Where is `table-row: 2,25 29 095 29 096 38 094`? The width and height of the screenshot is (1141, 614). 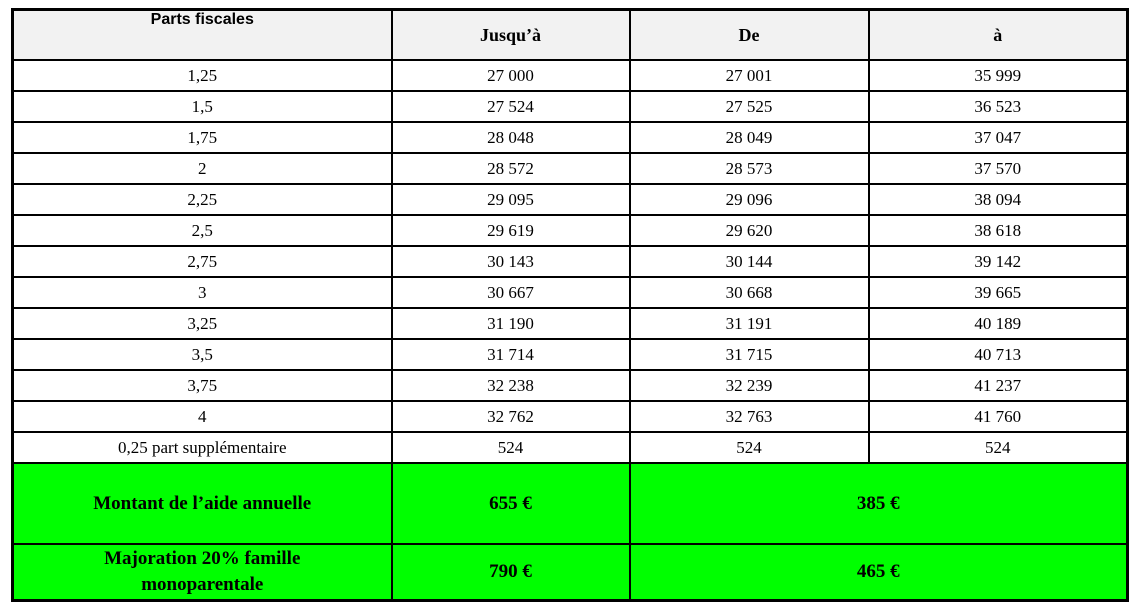
table-row: 2,25 29 095 29 096 38 094 is located at coordinates (570, 199).